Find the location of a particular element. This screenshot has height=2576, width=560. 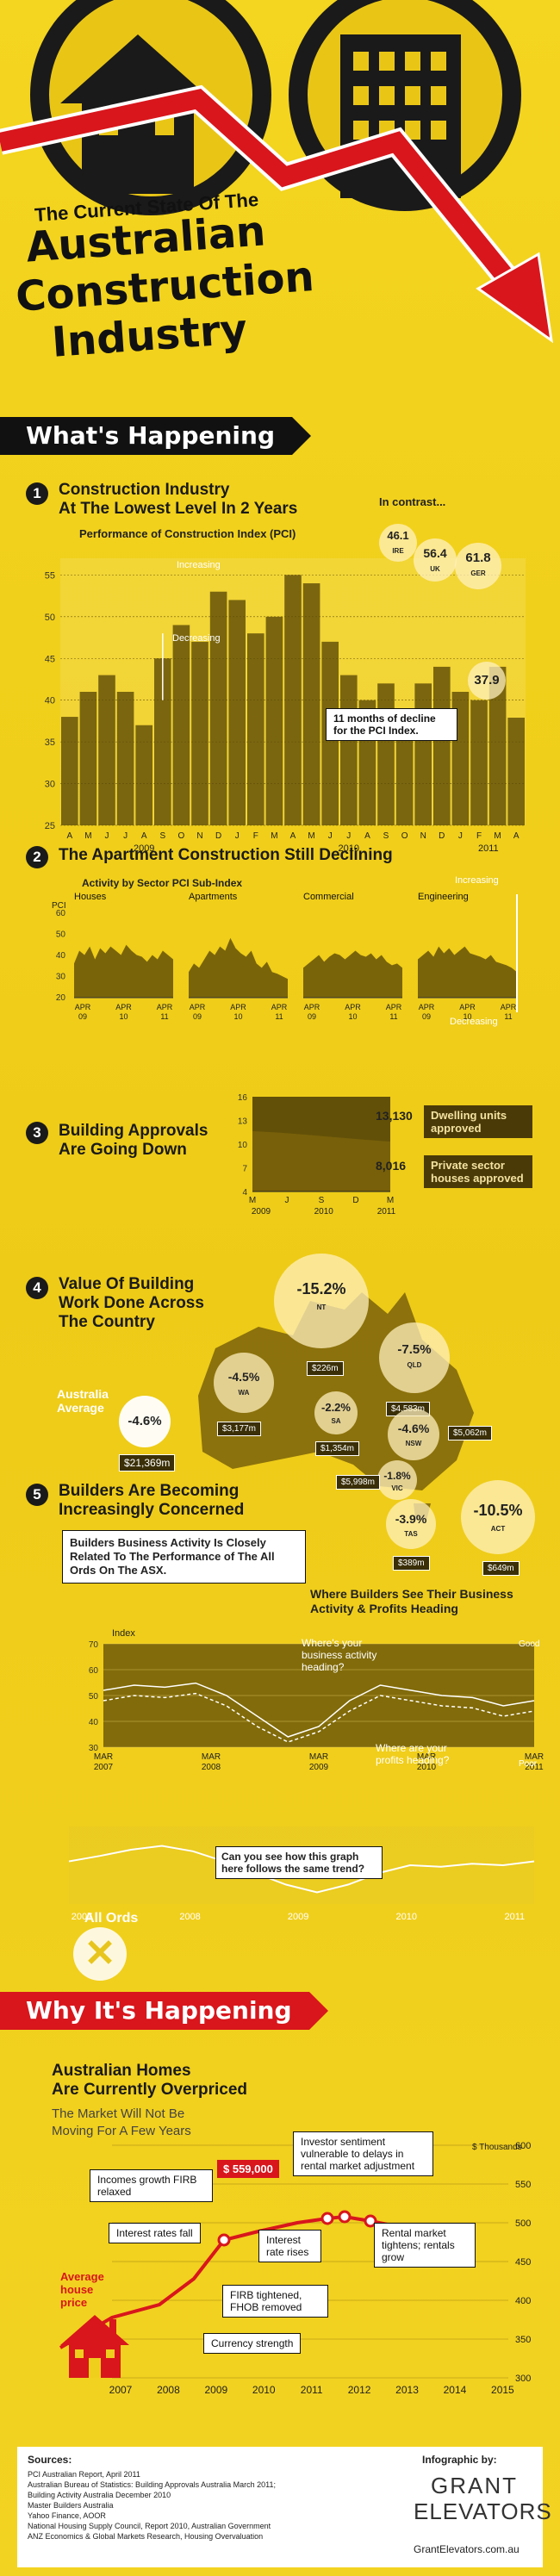

source-item: Yahoo Finance, AOOR is located at coordinates (67, 2515).